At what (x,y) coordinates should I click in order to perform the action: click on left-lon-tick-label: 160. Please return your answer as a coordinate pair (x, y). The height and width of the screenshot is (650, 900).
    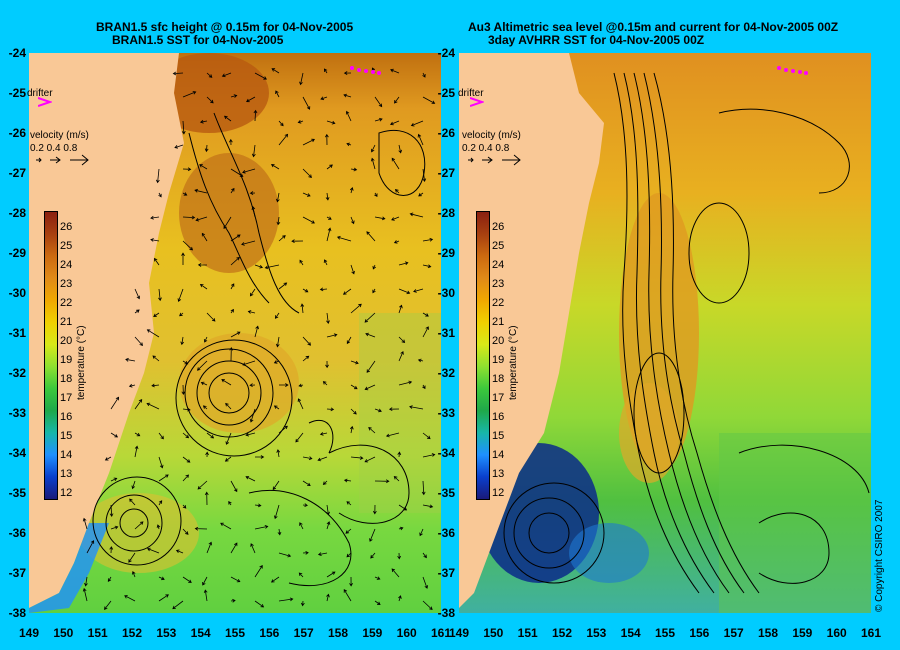
    Looking at the image, I should click on (406, 633).